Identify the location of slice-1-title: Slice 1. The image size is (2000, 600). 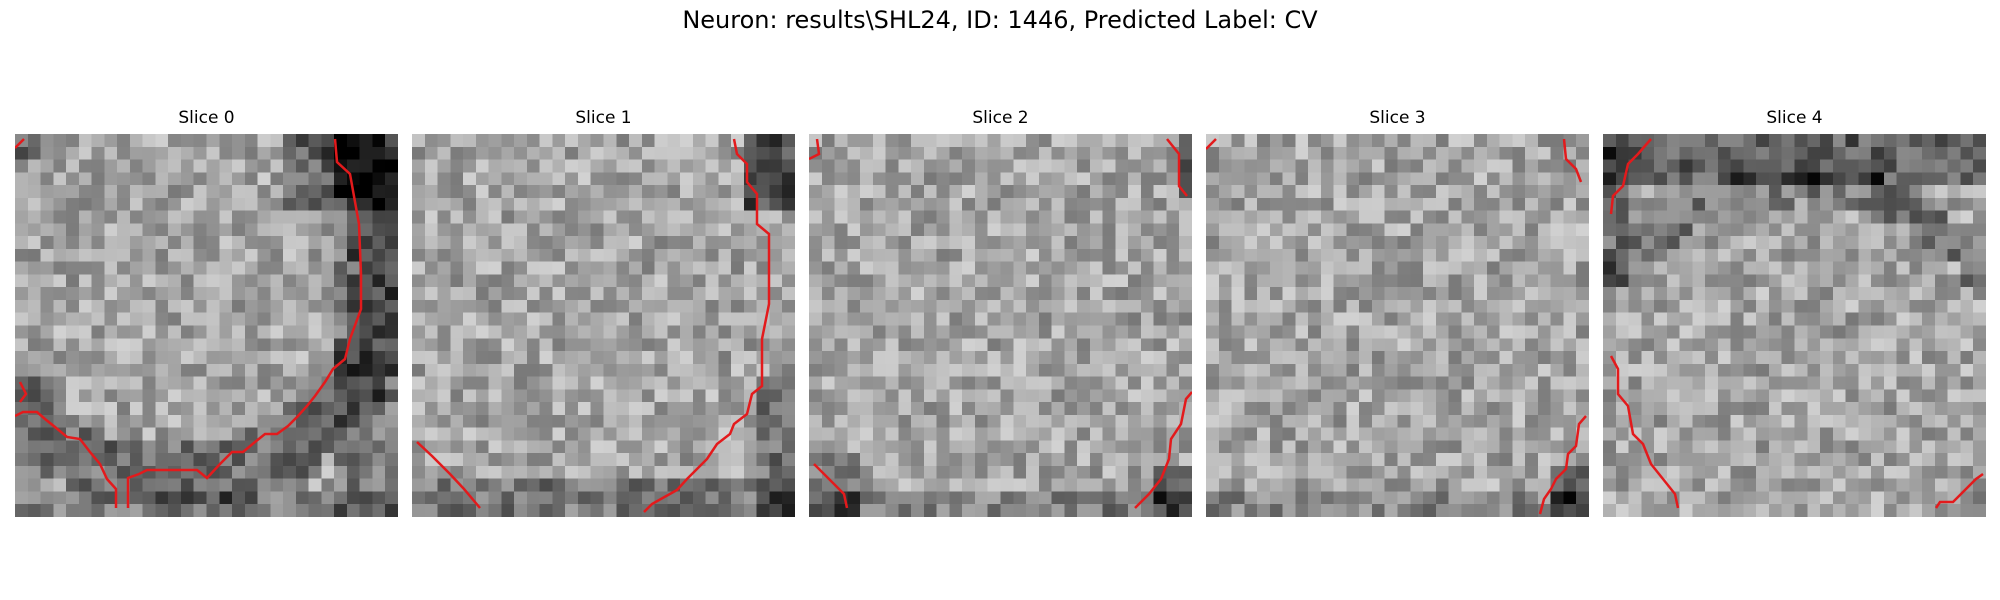
(603, 118).